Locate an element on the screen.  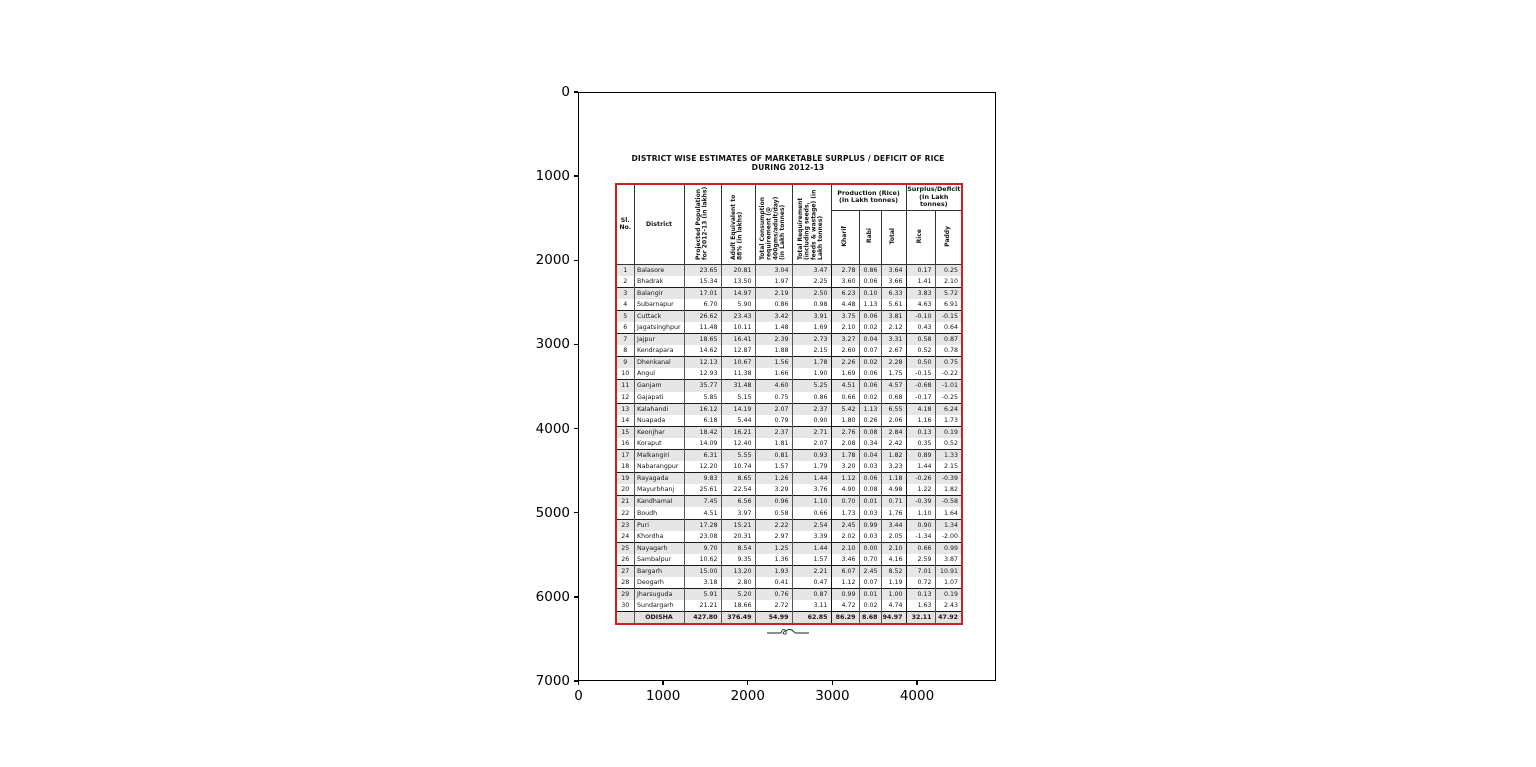
cell-value: 0.04 is located at coordinates (869, 455).